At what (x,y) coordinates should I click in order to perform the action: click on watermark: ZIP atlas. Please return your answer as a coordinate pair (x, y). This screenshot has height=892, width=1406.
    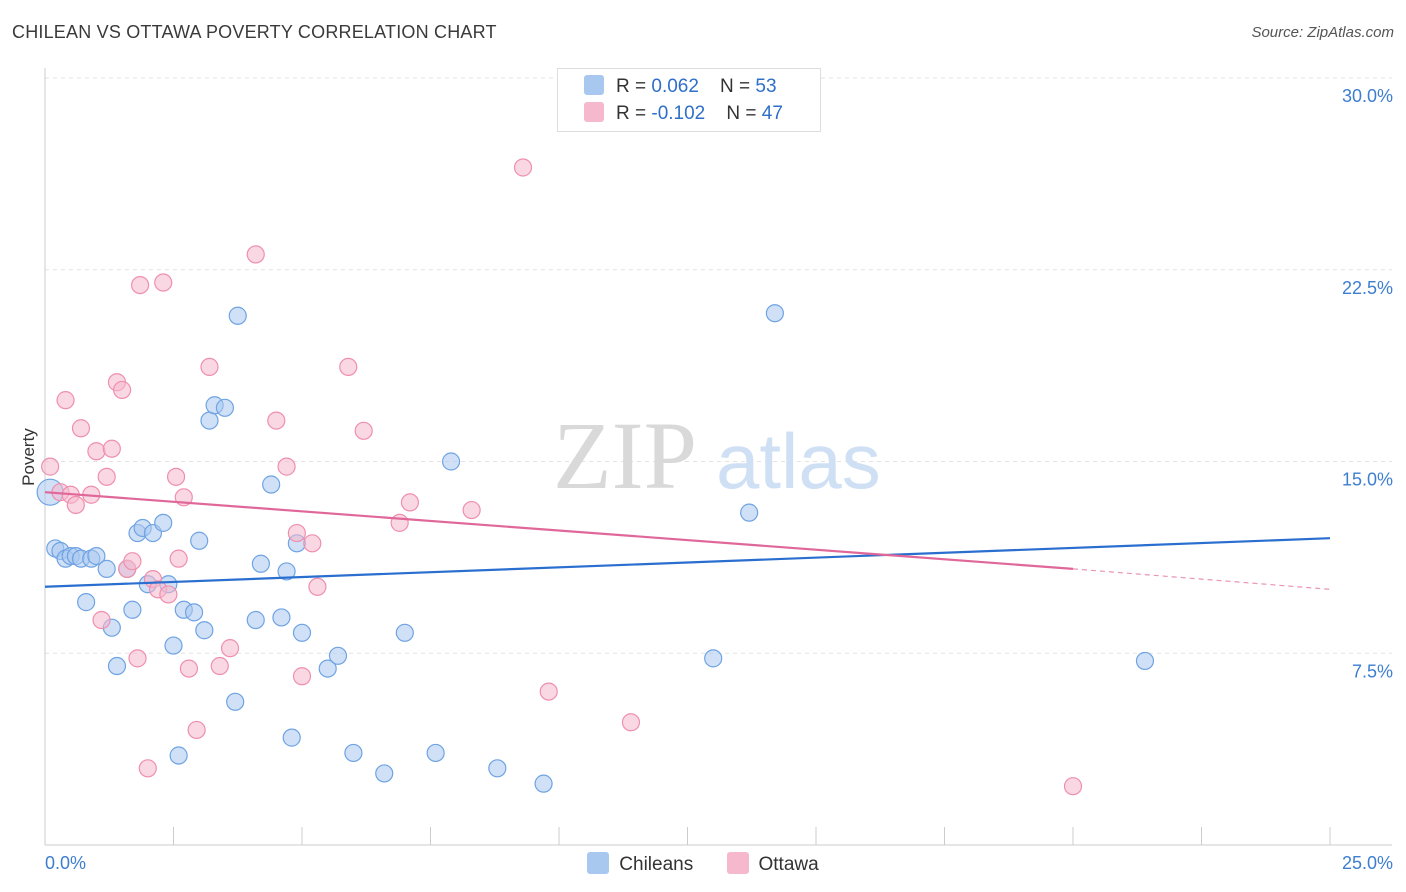
    Looking at the image, I should click on (717, 455).